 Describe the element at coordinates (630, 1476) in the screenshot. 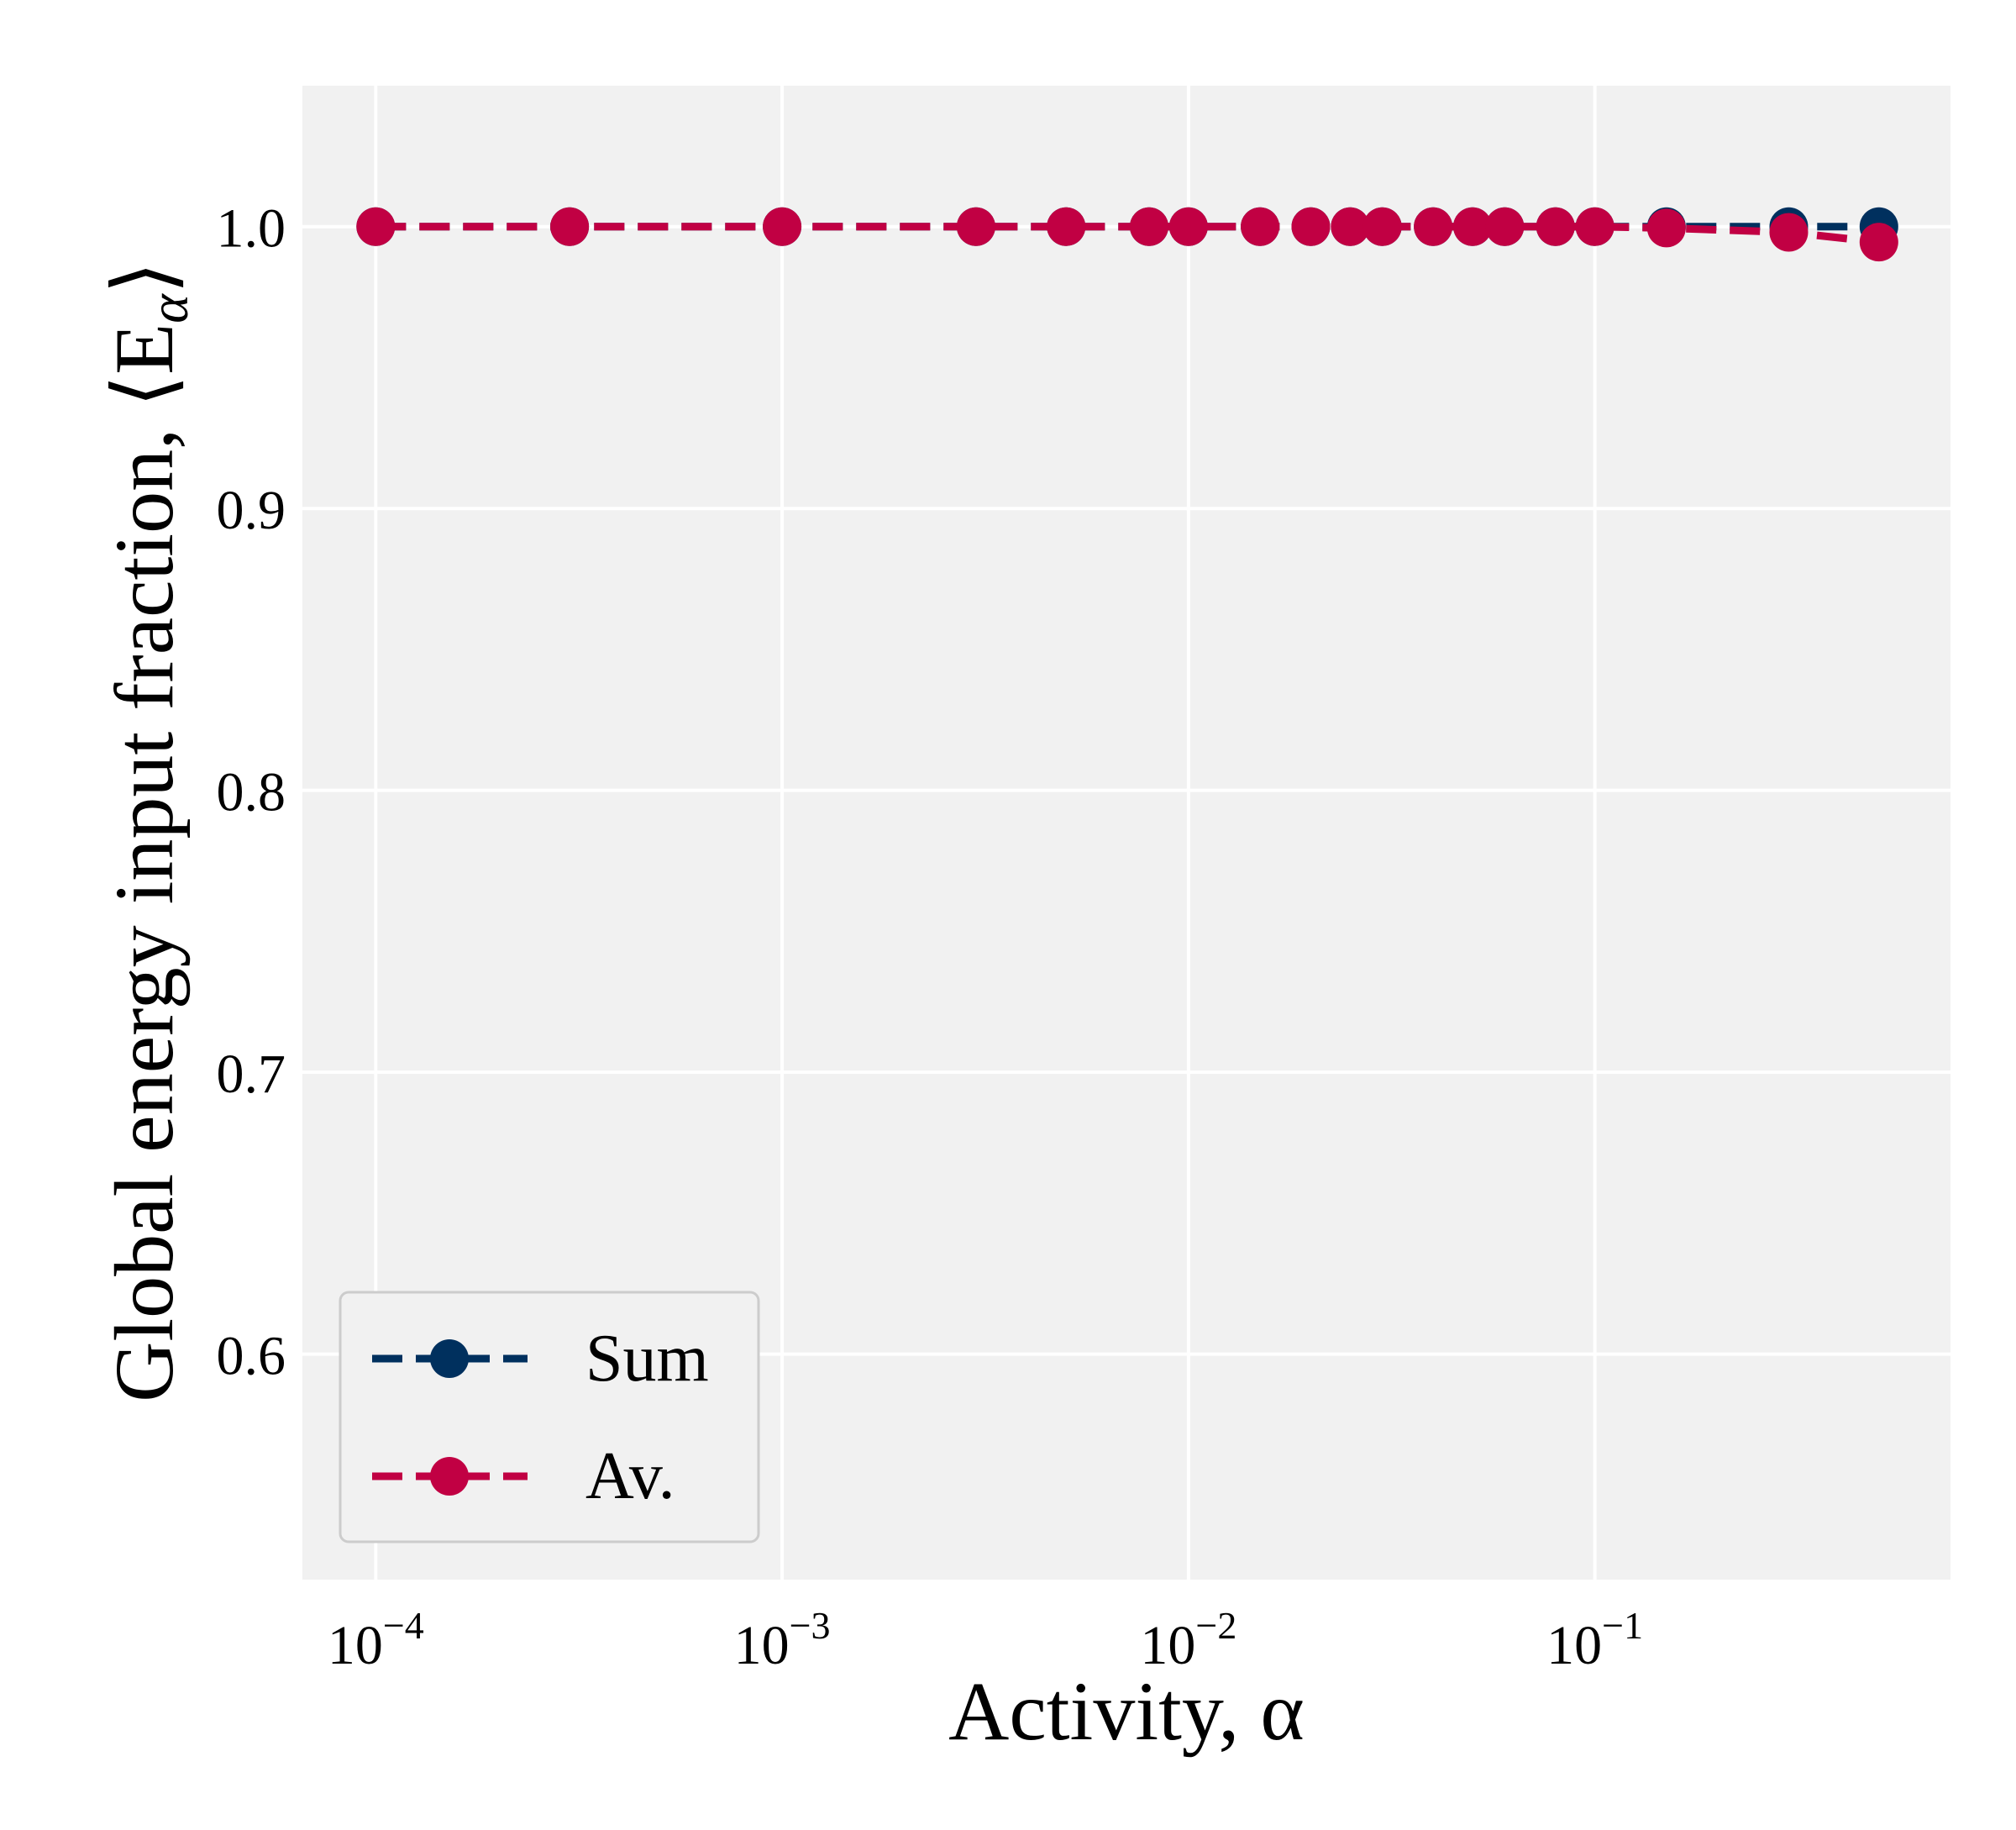

I see `legend-label: Av.` at that location.